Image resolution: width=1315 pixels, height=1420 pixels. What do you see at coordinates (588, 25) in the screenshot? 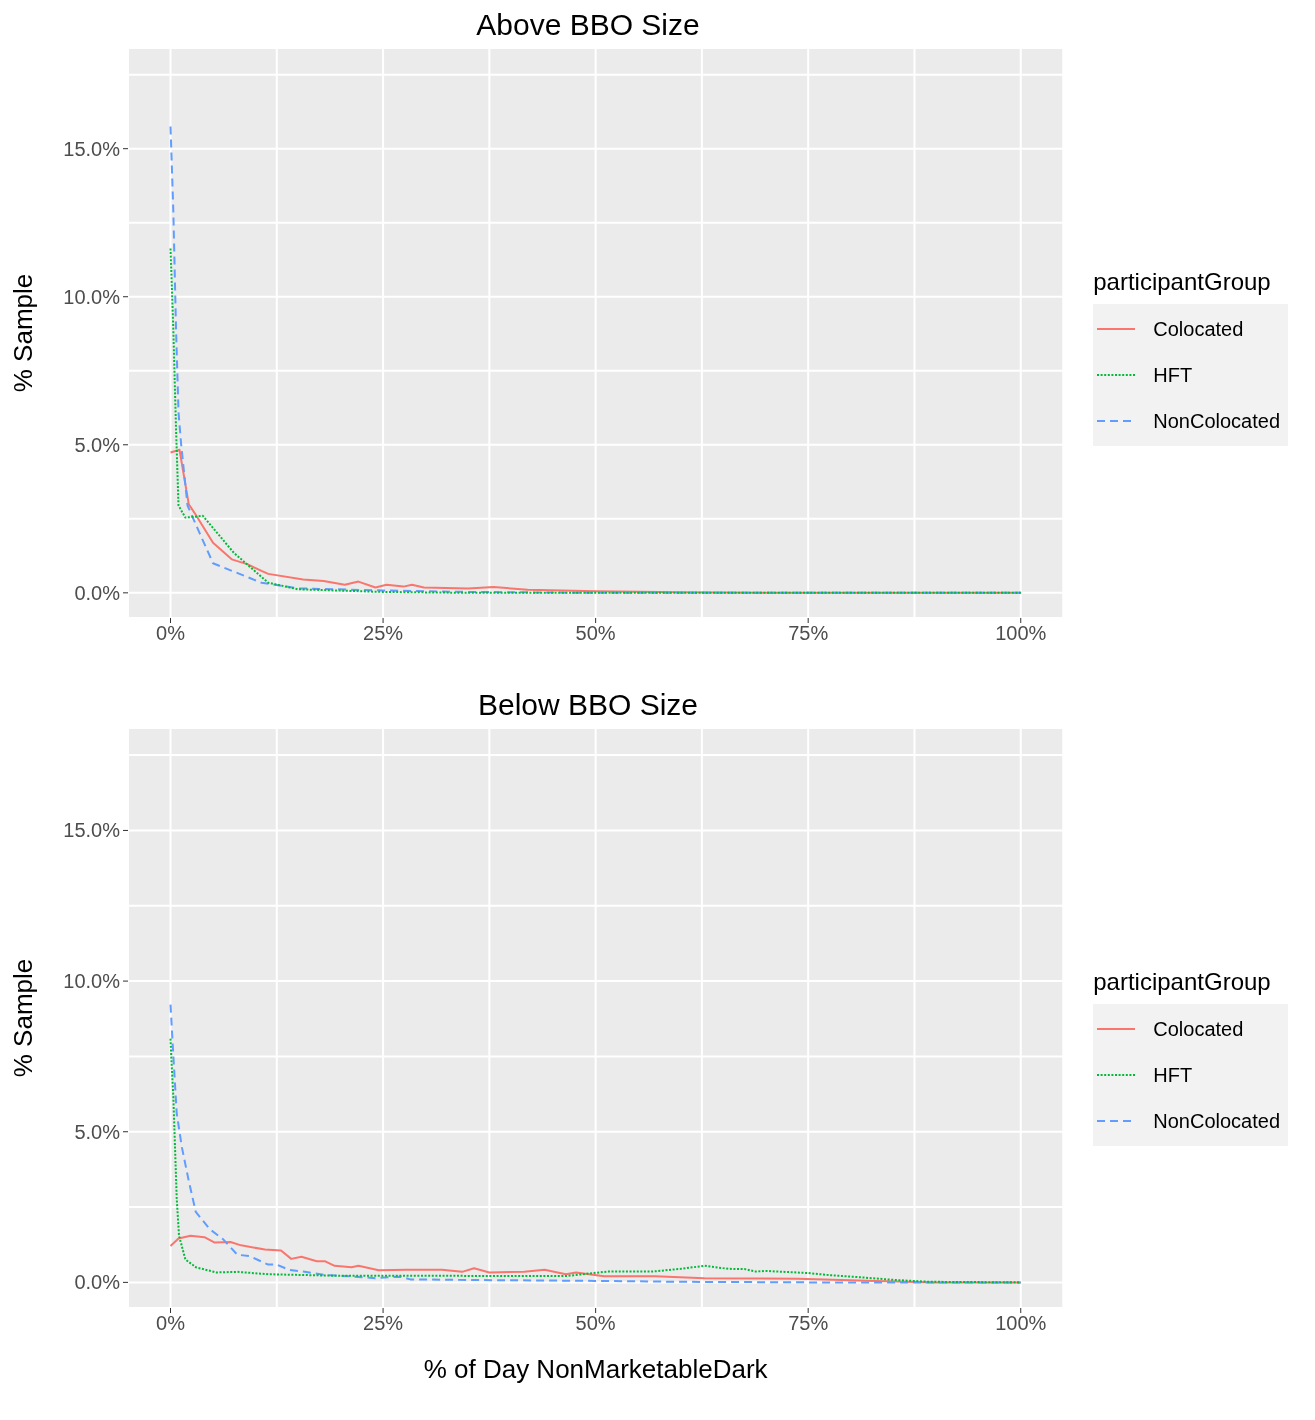
I see `chart-title: Above BBO Size` at bounding box center [588, 25].